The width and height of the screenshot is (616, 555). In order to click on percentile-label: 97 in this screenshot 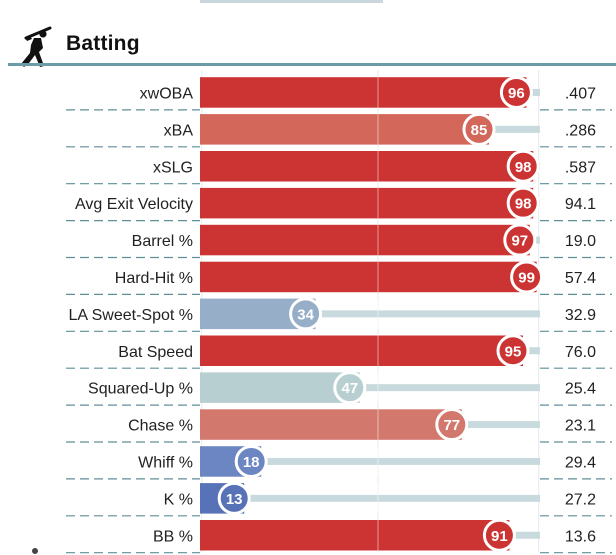, I will do `click(519, 241)`.